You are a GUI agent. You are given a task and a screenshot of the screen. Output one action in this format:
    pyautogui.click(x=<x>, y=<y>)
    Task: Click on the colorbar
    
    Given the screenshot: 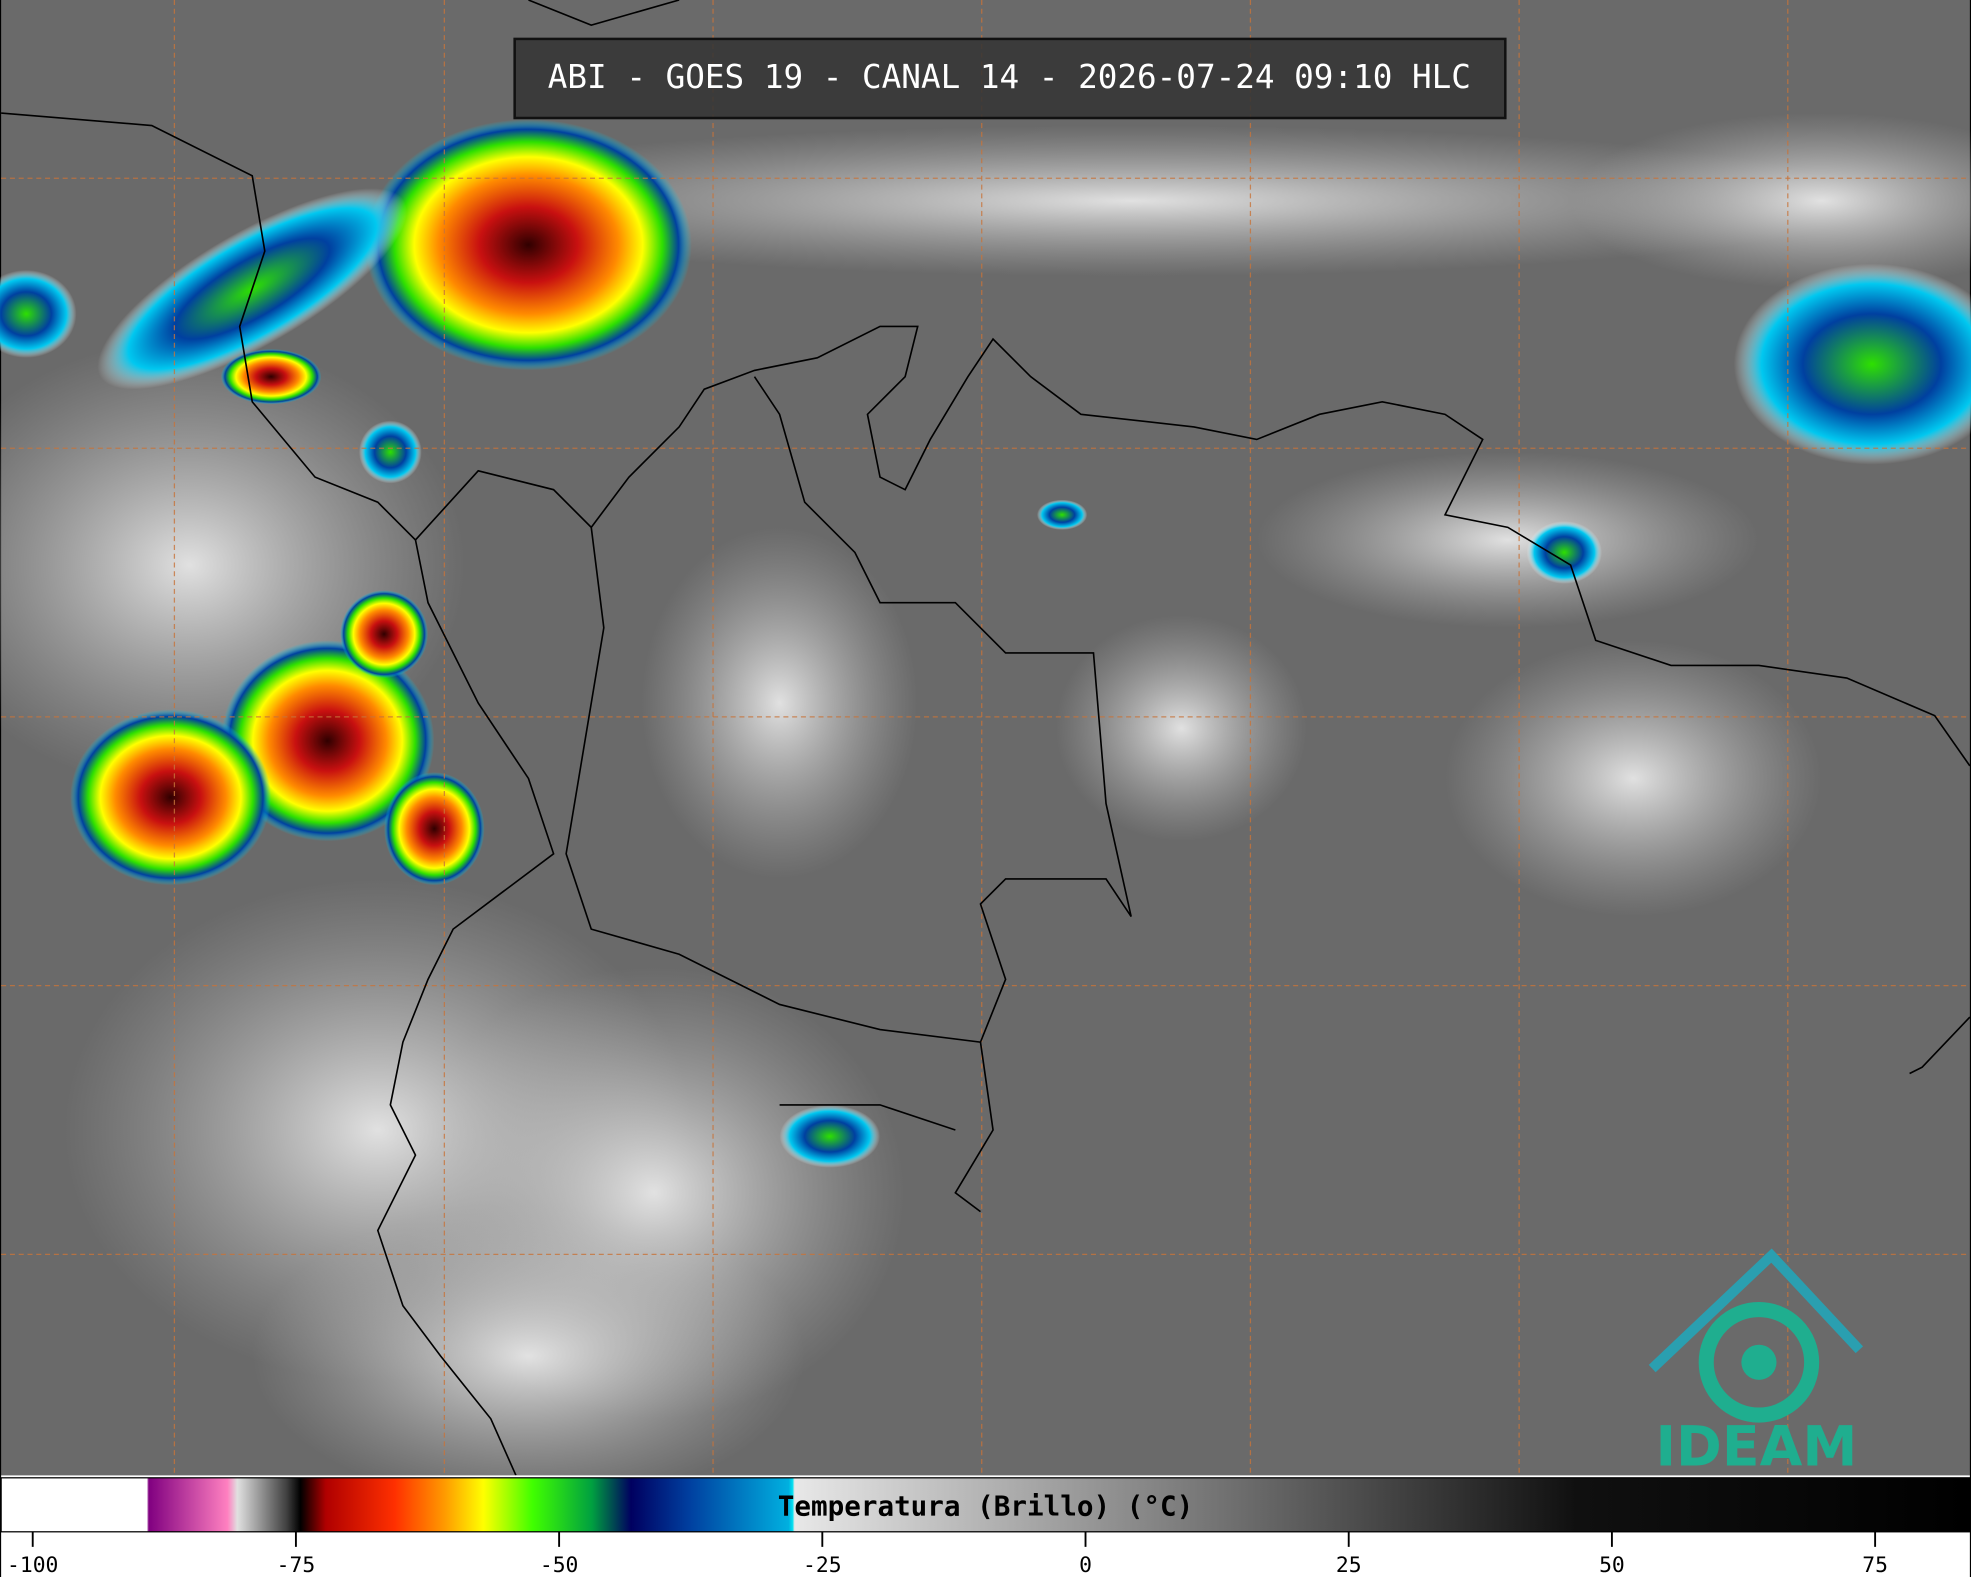 What is the action you would take?
    pyautogui.click(x=985, y=1505)
    